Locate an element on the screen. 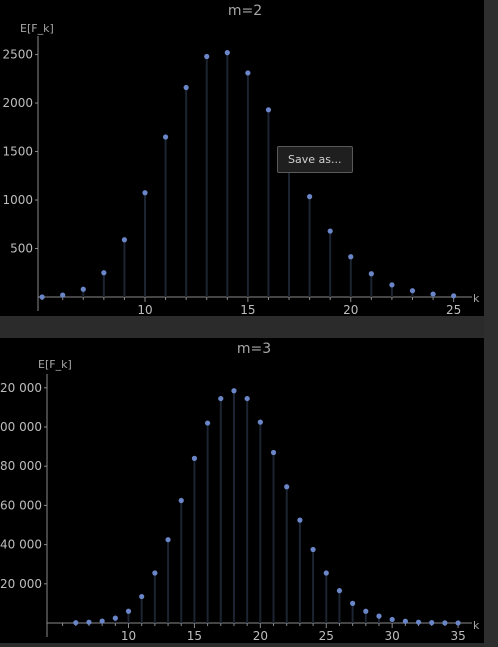 The image size is (498, 647). y-tick-label: 1500 is located at coordinates (17, 152).